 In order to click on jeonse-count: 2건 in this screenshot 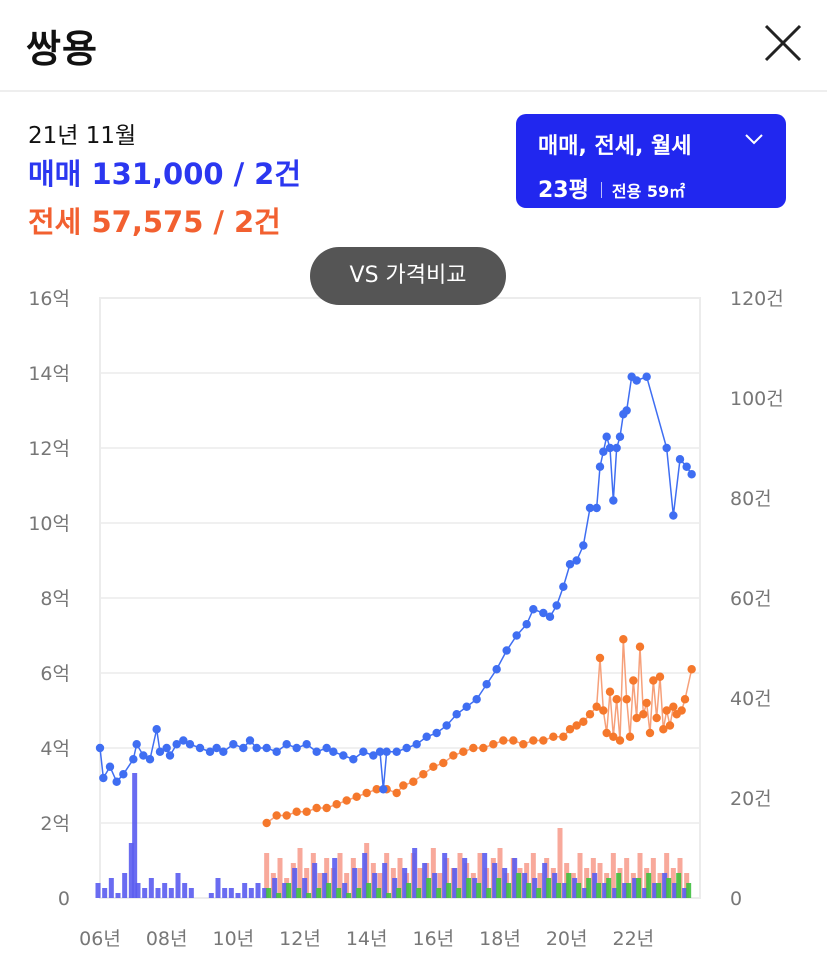, I will do `click(257, 222)`.